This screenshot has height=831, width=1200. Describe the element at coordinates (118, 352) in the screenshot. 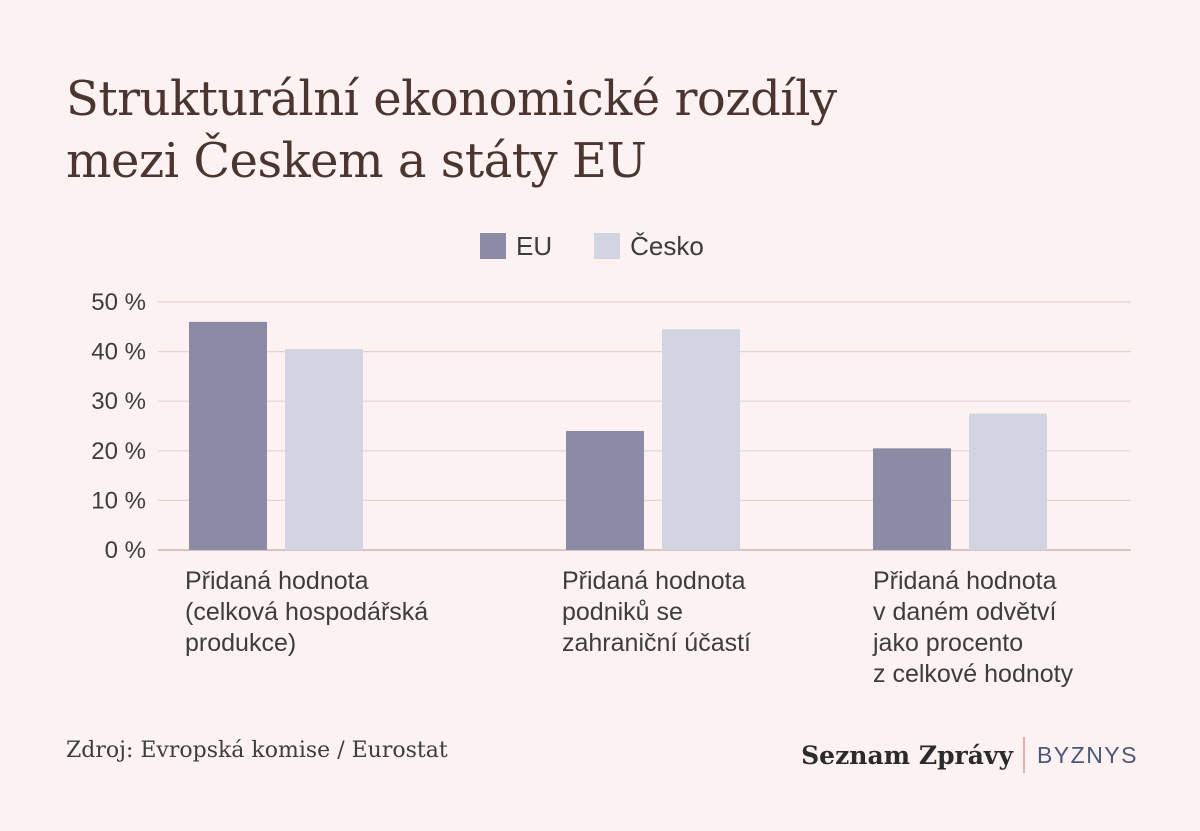

I see `y-tick-label: 40 %` at that location.